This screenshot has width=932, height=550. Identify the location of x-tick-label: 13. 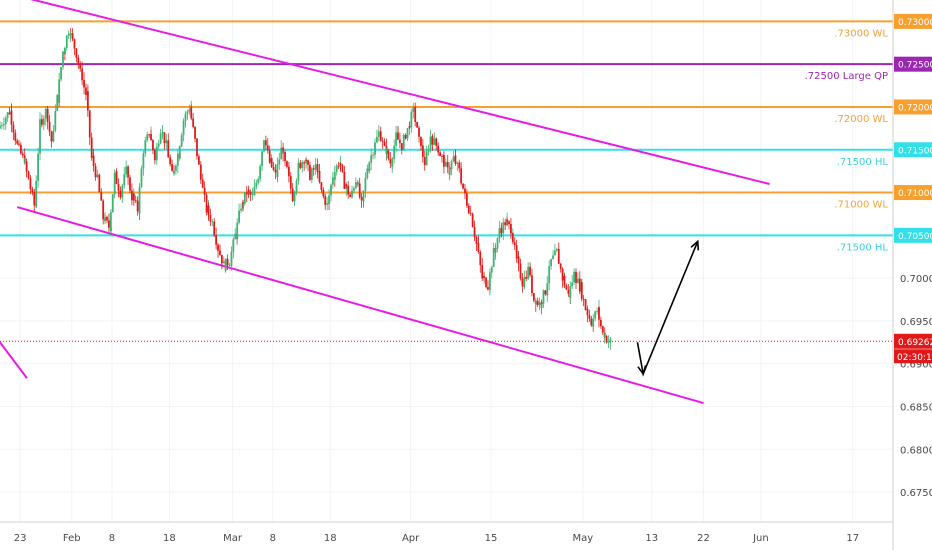
(651, 538).